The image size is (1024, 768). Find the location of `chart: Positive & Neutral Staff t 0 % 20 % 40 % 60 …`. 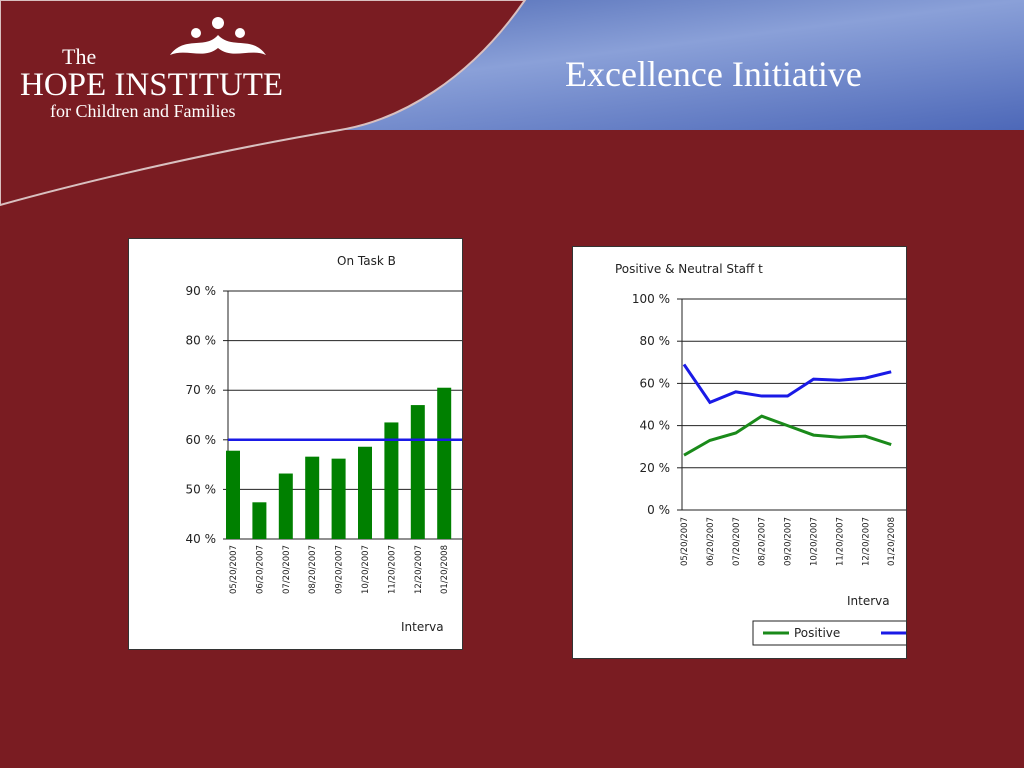

chart: Positive & Neutral Staff t 0 % 20 % 40 % 60 … is located at coordinates (760, 454).